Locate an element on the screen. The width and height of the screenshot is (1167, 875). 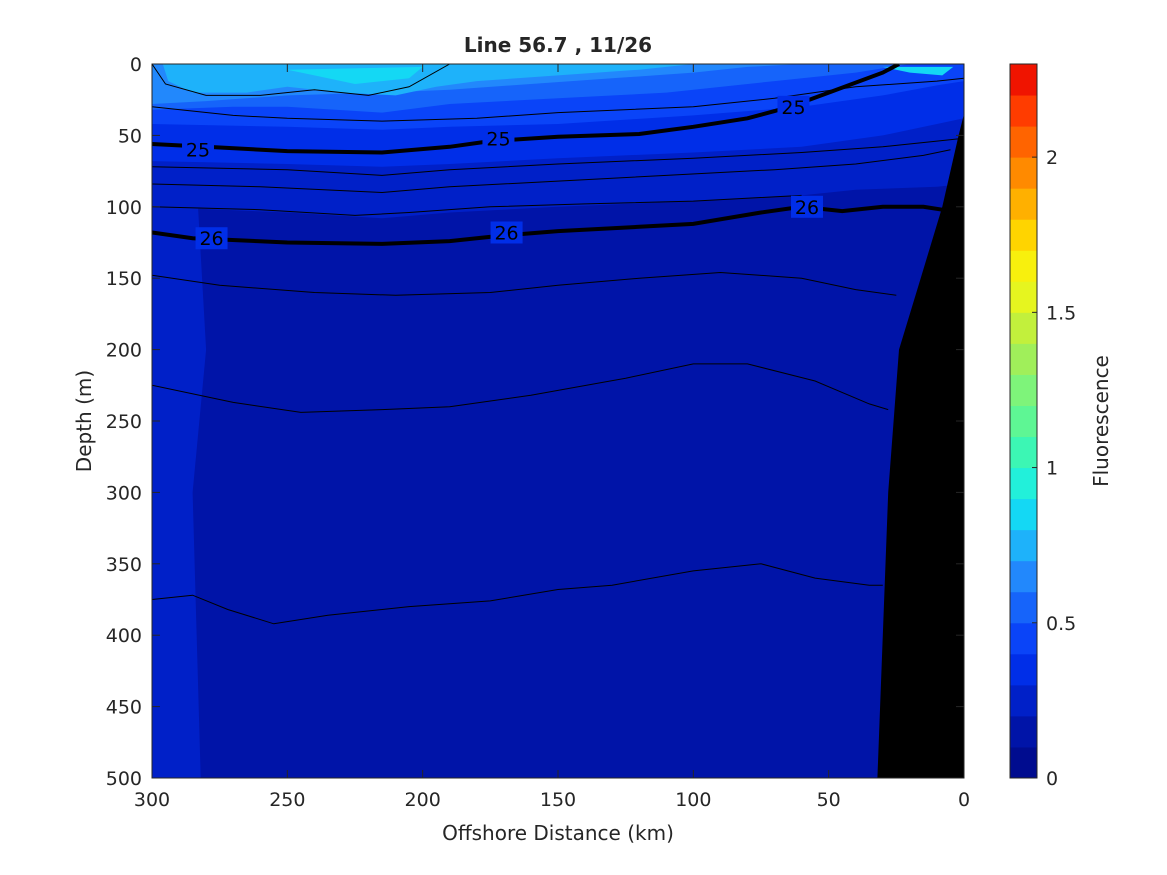
x-axis-label: Offshore Distance (km) is located at coordinates (558, 833).